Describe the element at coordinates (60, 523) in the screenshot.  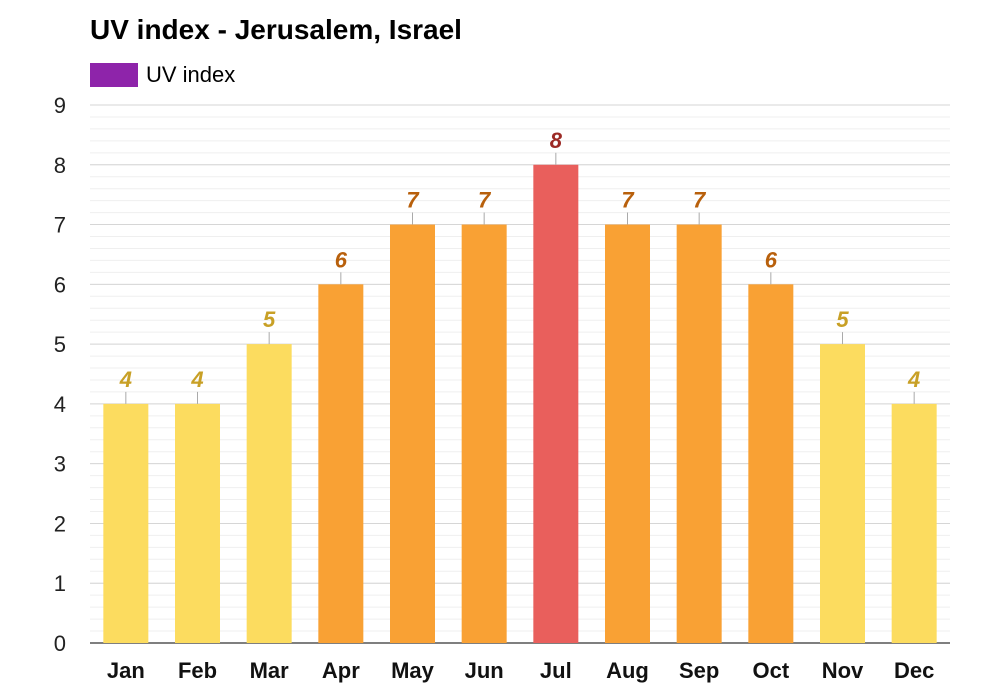
I see `y-tick-label: 2` at that location.